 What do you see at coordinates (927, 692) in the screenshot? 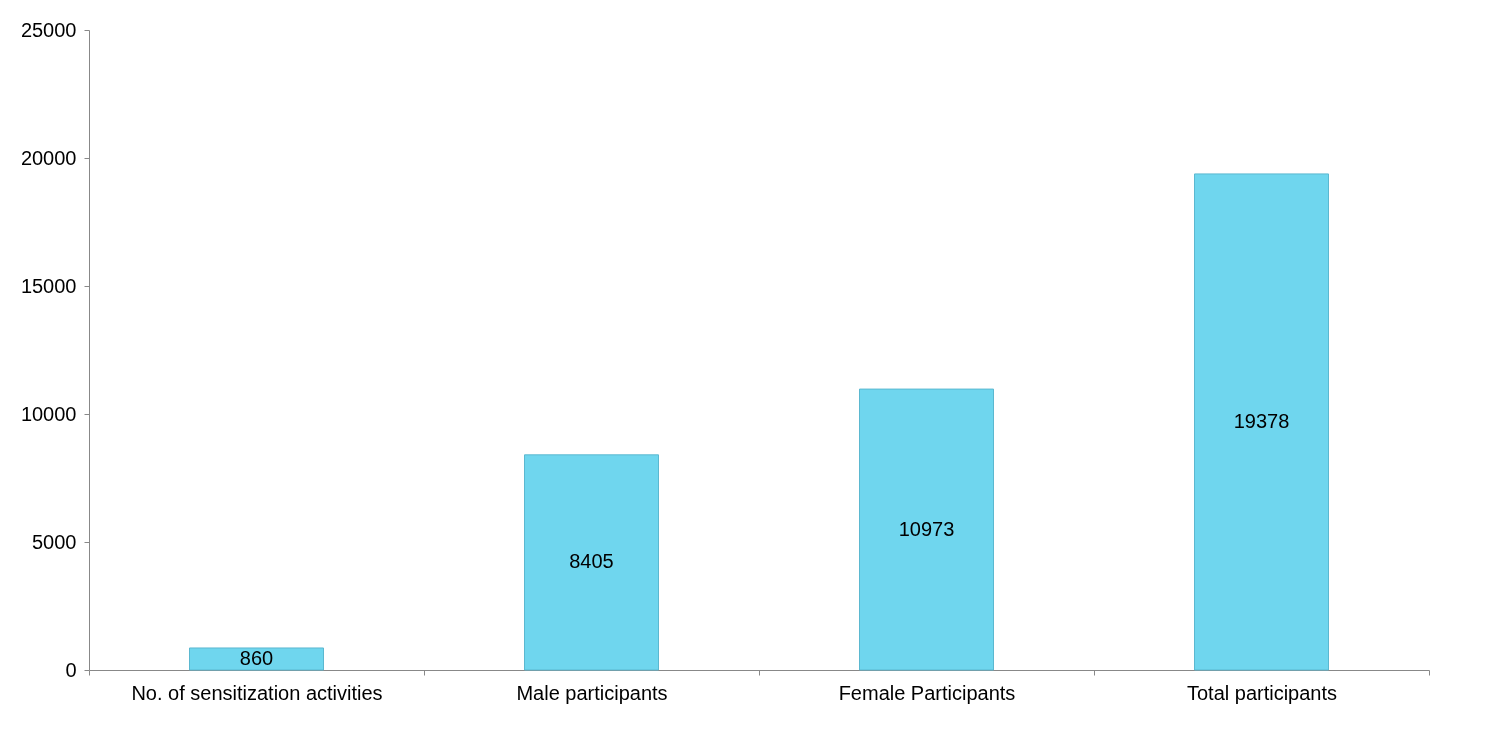
I see `x-tick-label: Female Participants` at bounding box center [927, 692].